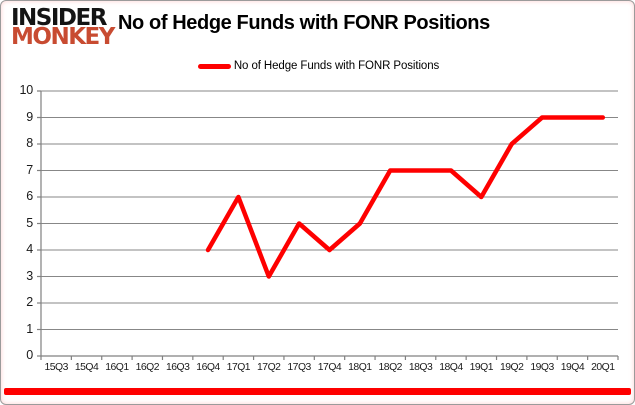 This screenshot has width=635, height=405. I want to click on logo-text-monkey: MONKEY, so click(63, 37).